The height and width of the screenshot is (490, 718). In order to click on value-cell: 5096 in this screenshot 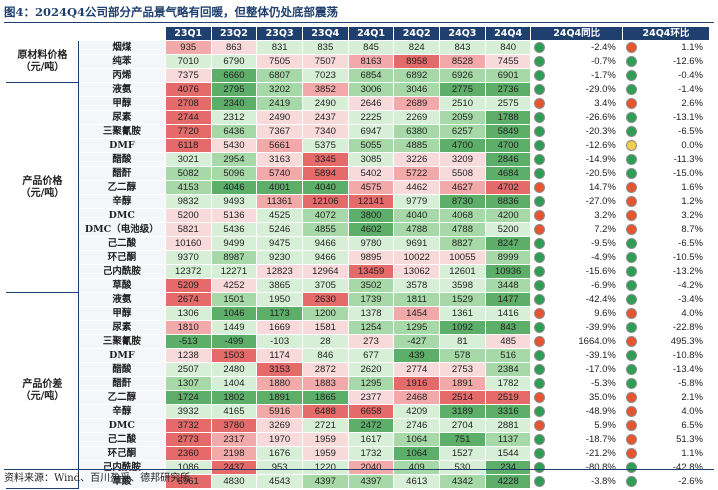, I will do `click(234, 173)`.